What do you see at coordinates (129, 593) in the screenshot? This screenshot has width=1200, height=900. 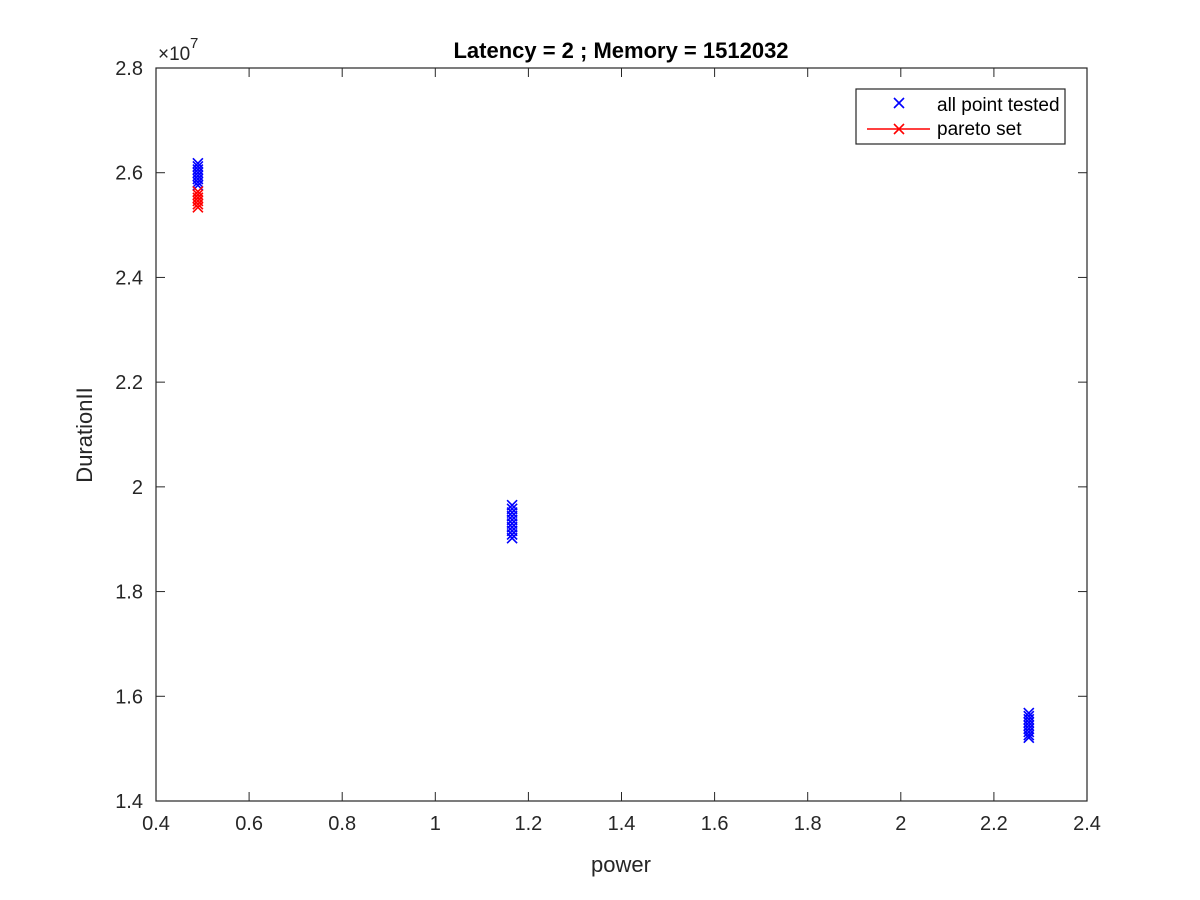 I see `y-tick-label: 1.8` at bounding box center [129, 593].